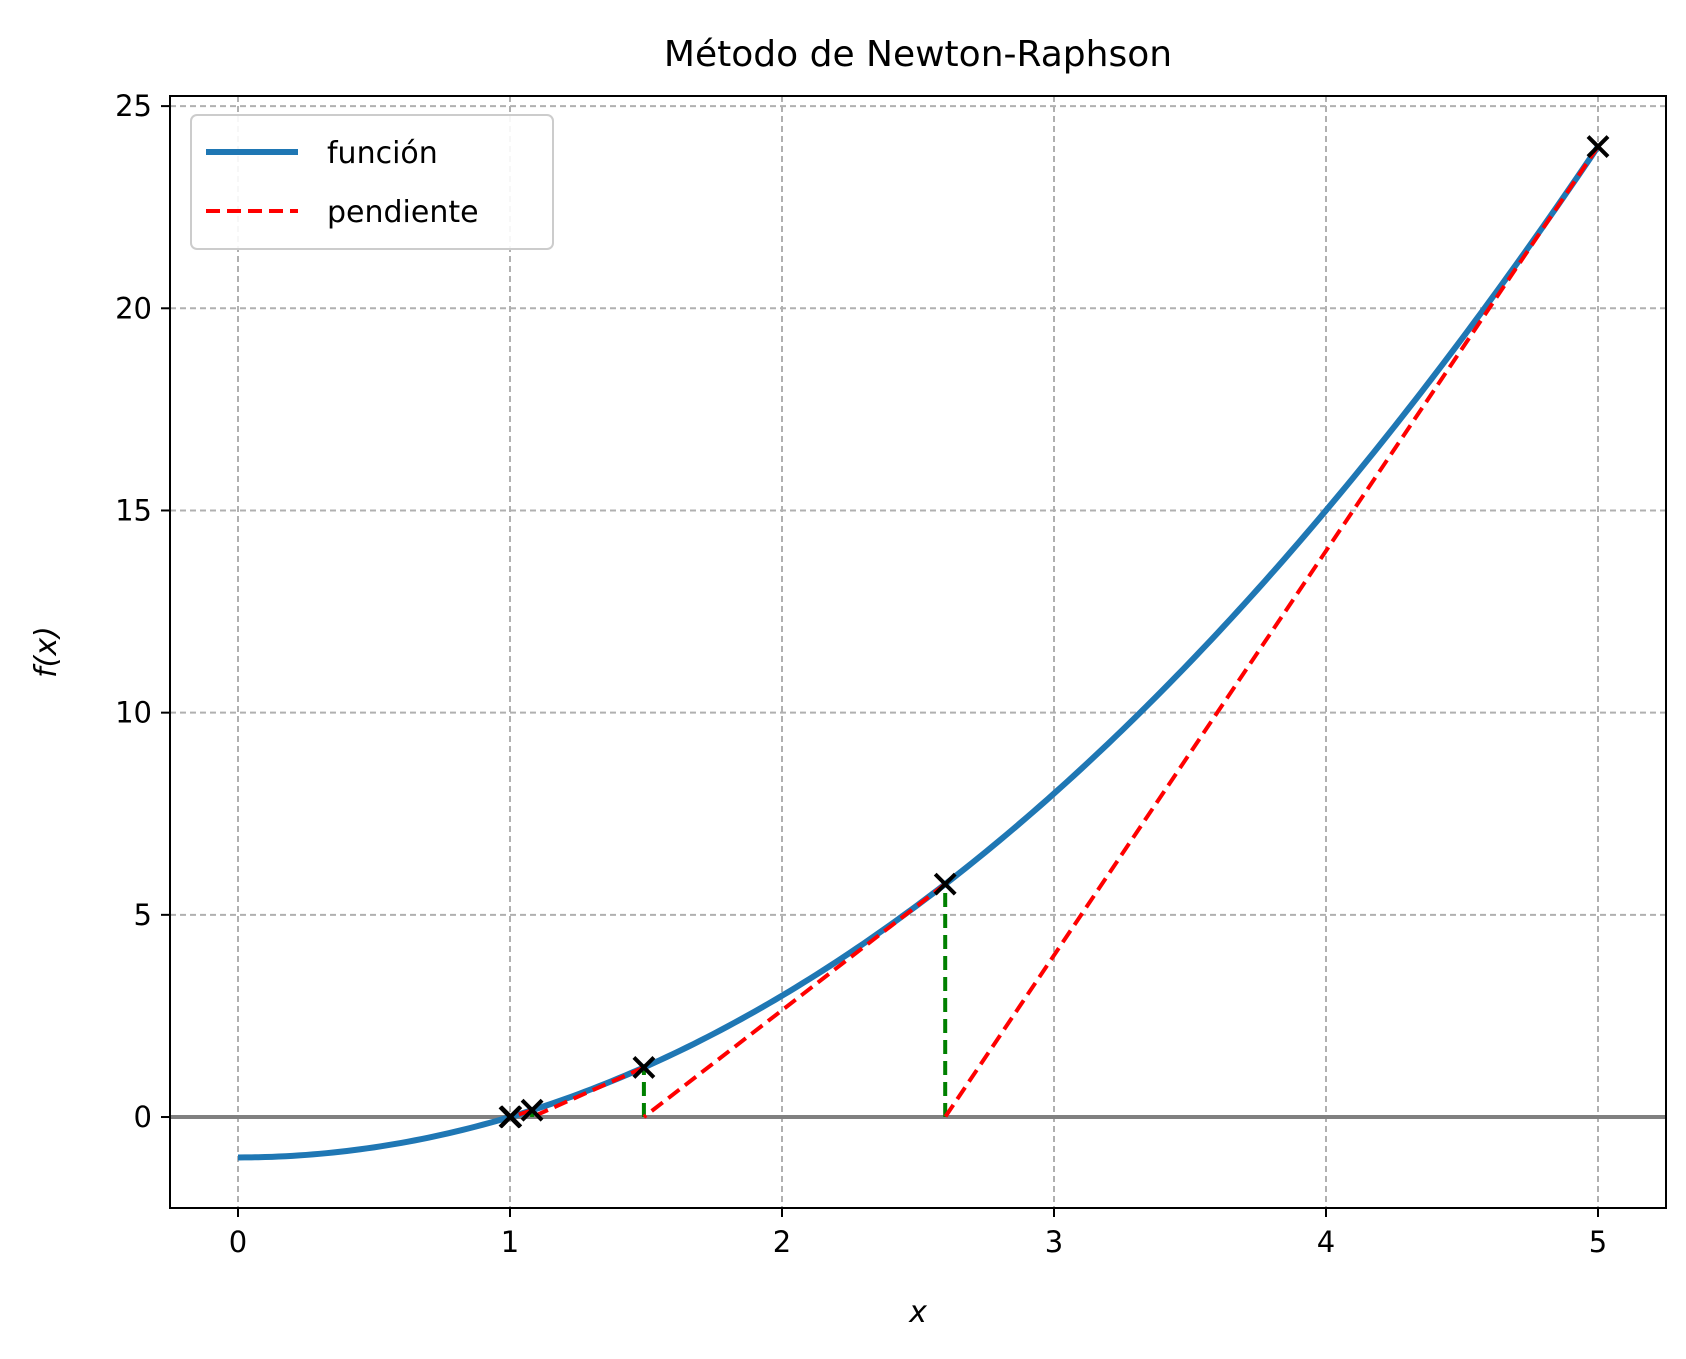 Image resolution: width=1686 pixels, height=1359 pixels. I want to click on x-tick-label: 4, so click(1326, 1242).